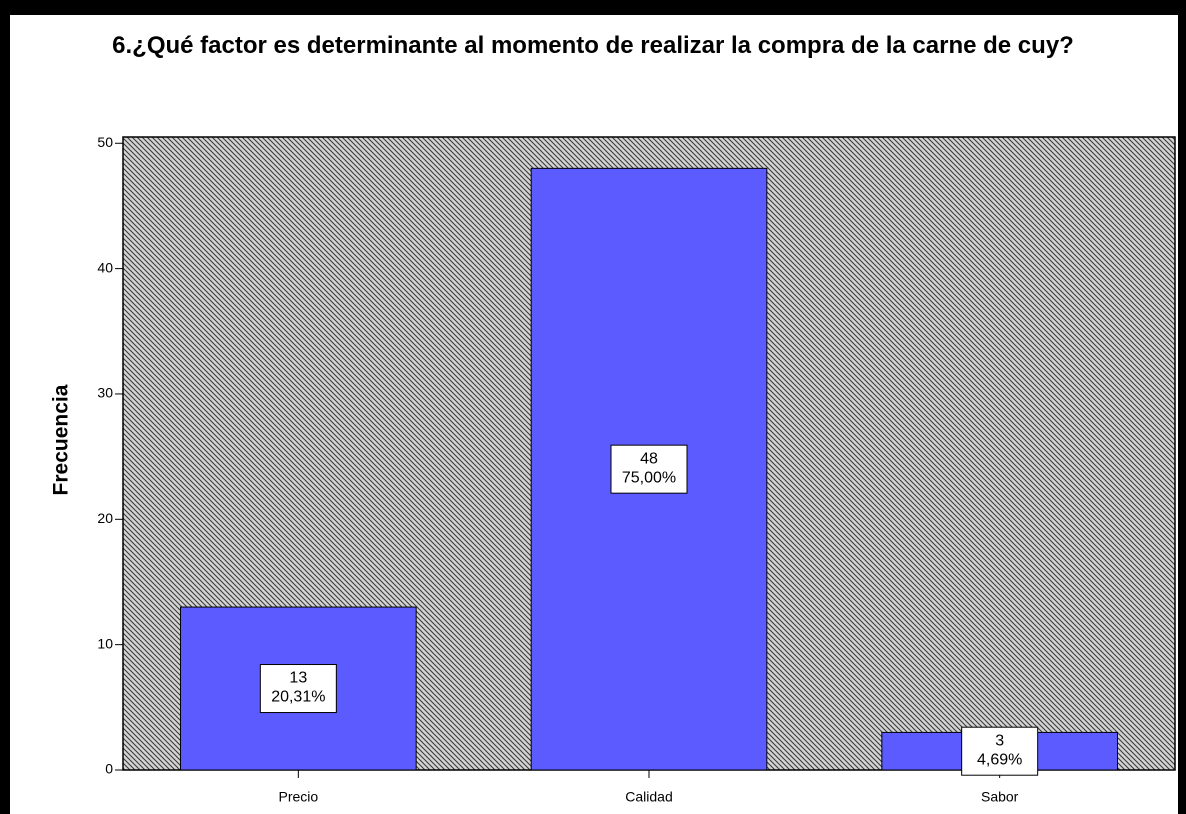 The image size is (1186, 814). I want to click on y-tick-label: 20, so click(105, 518).